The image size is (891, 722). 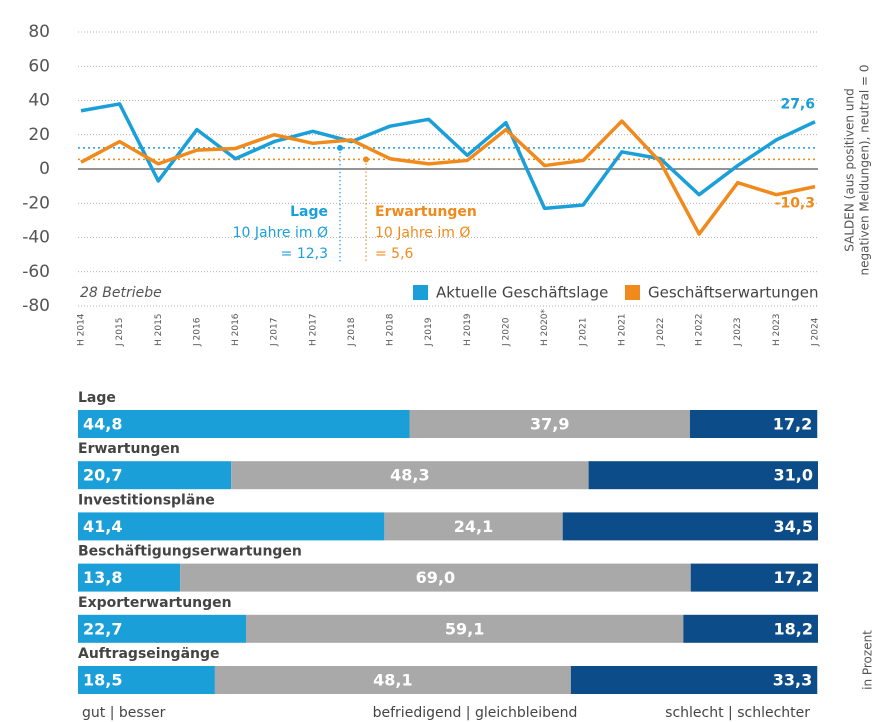 I want to click on annotation-title: Erwartungen, so click(x=426, y=212).